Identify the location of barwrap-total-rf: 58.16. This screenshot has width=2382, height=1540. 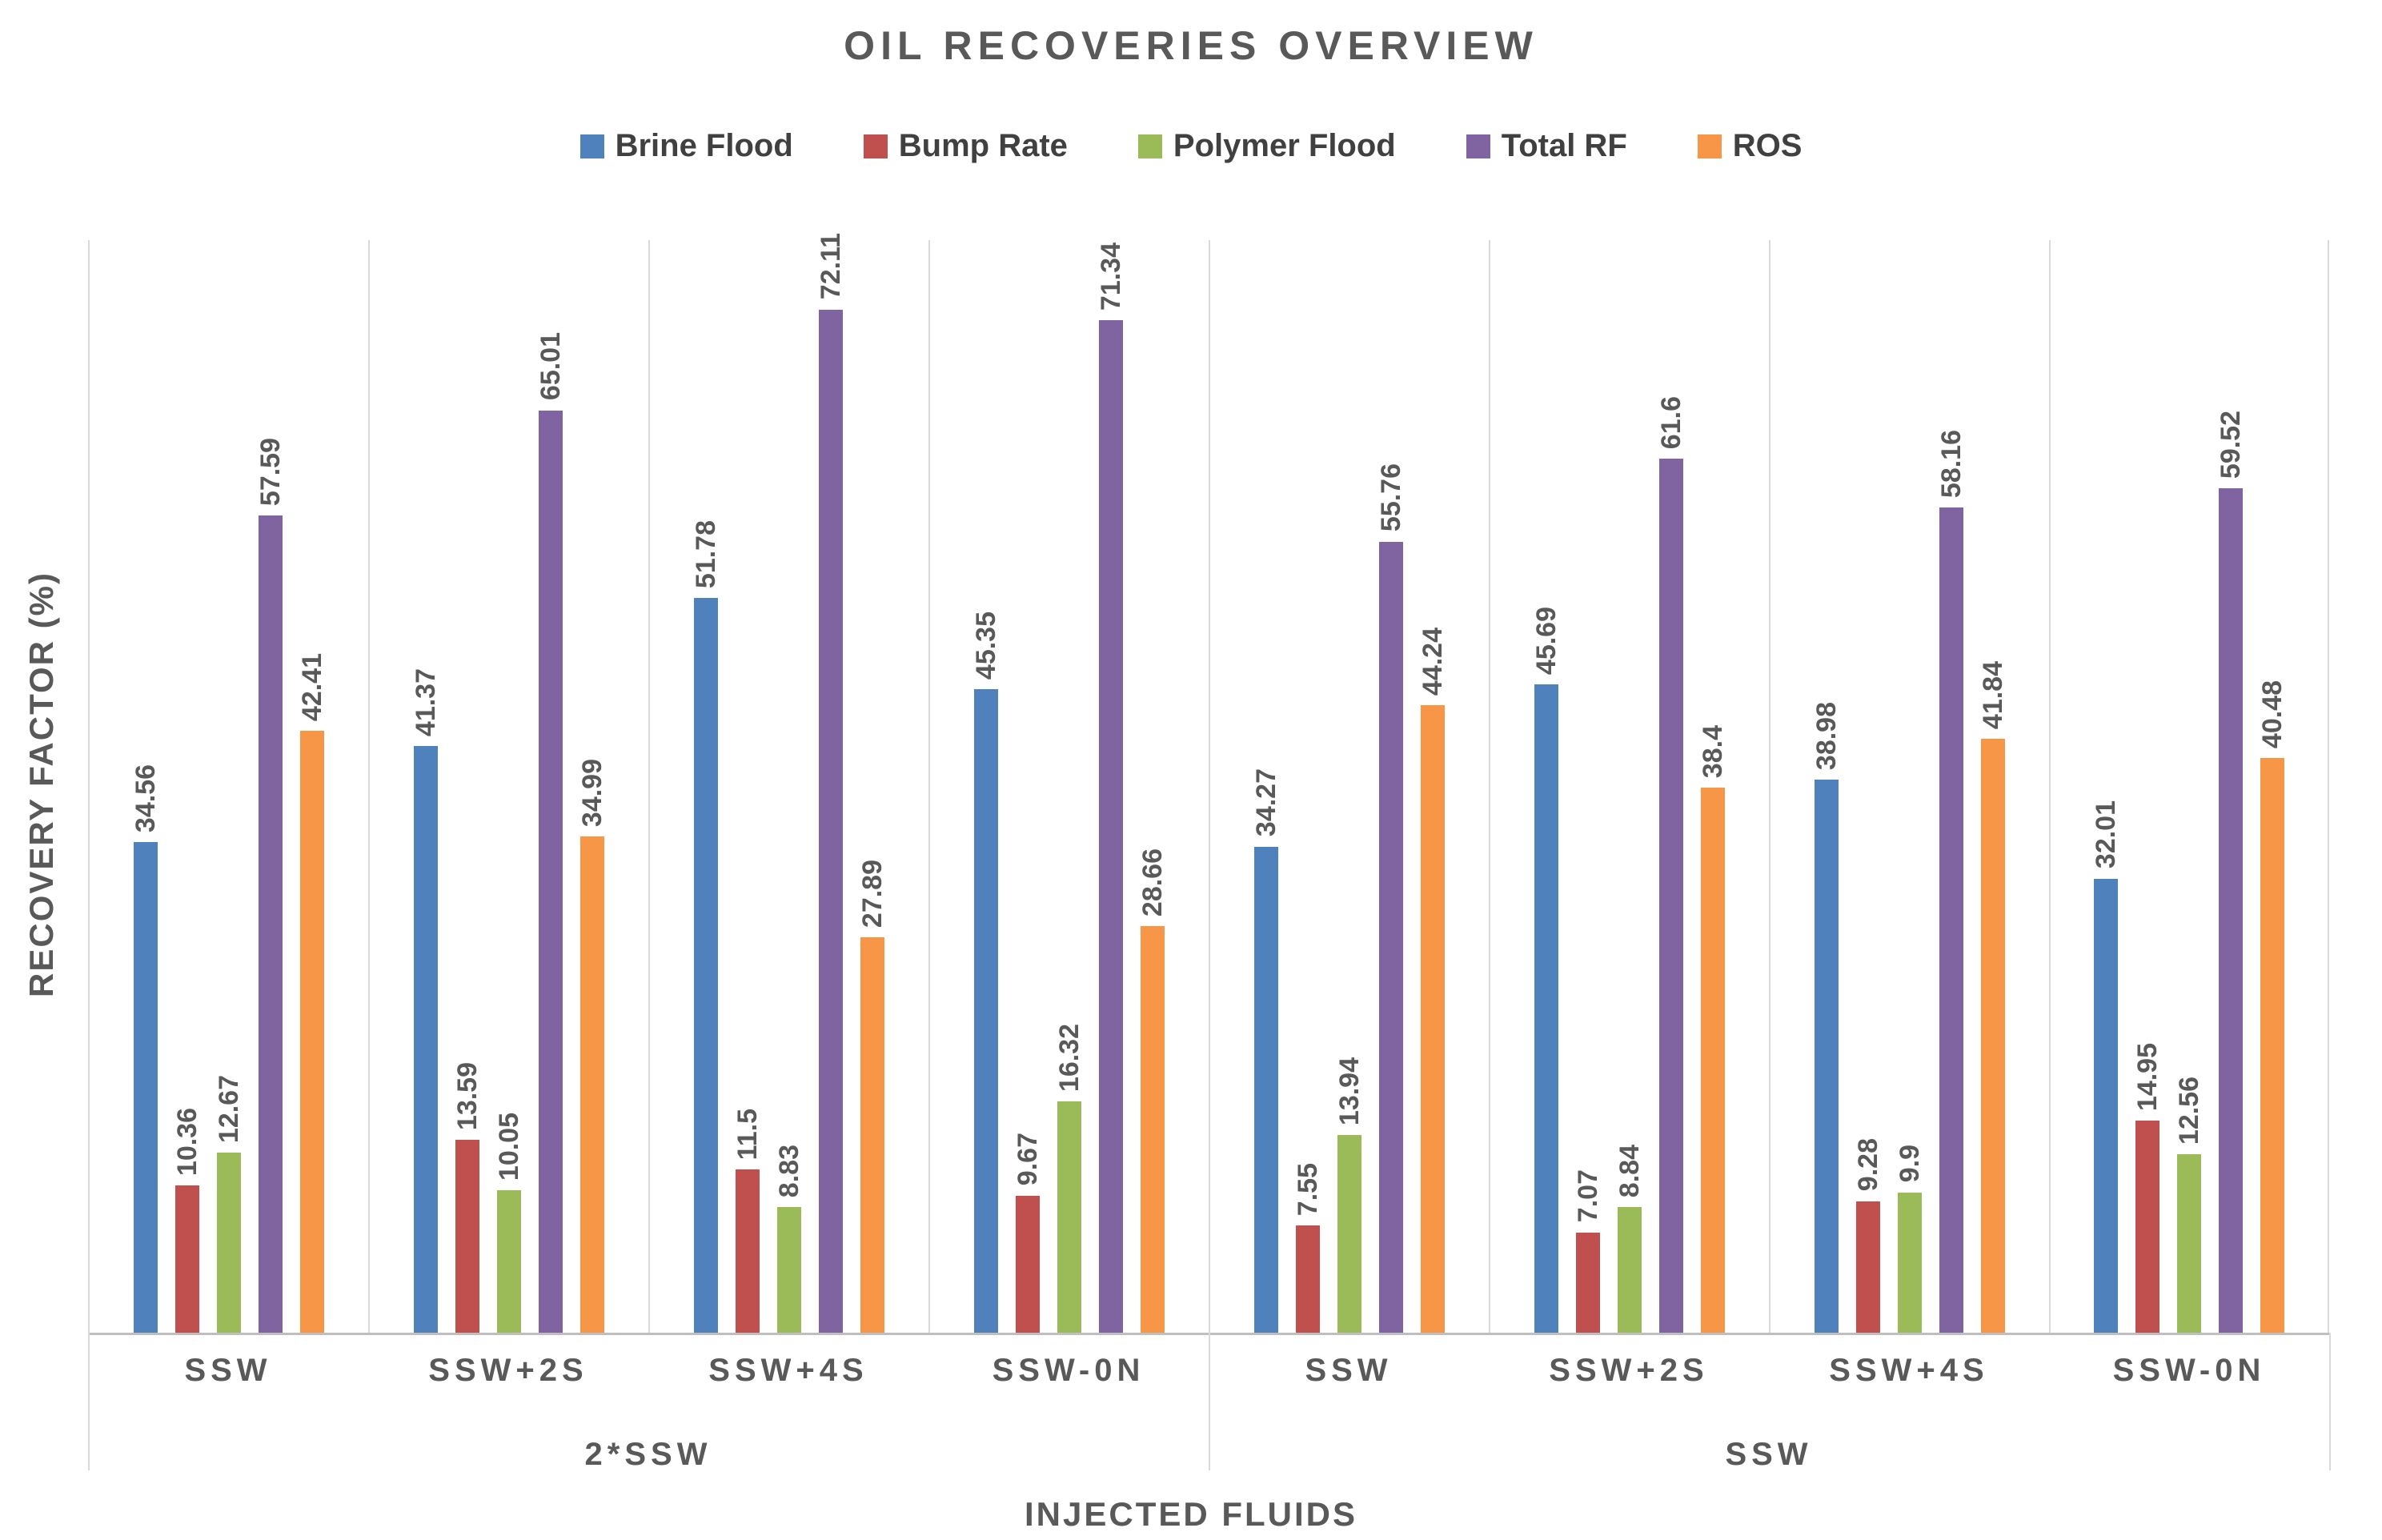
(1951, 786).